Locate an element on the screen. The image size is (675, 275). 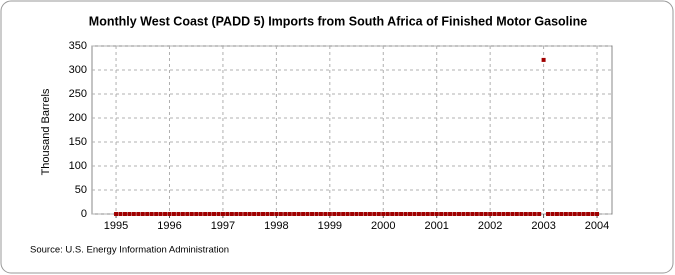
y-tick-label: 350 is located at coordinates (78, 46).